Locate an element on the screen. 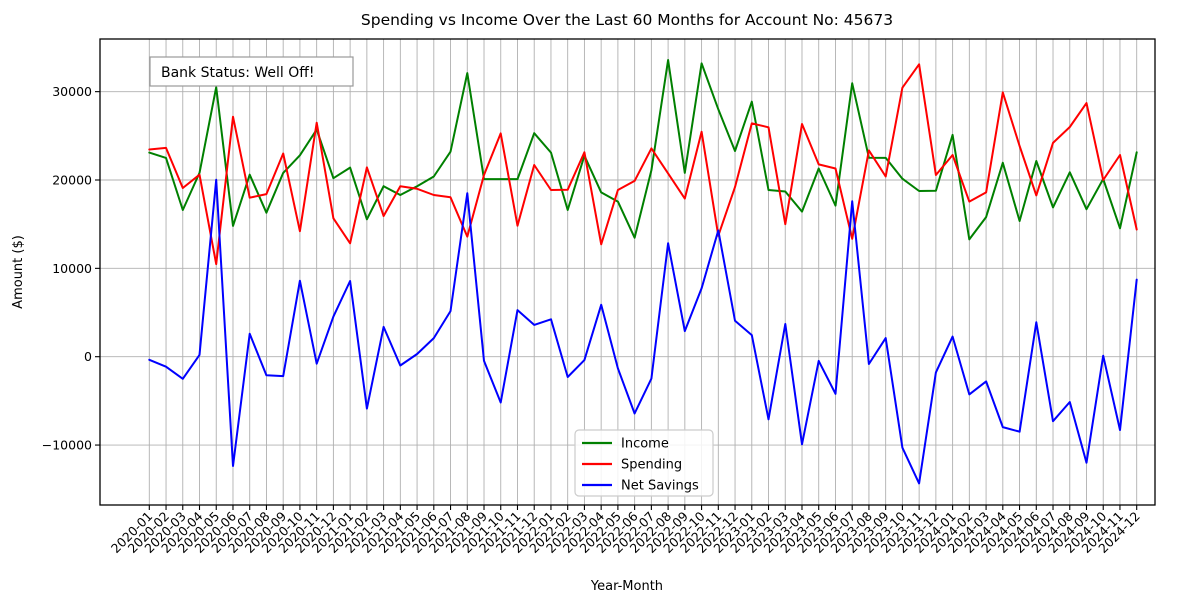 The image size is (1200, 604). y-tick-label: 30000 is located at coordinates (72, 91).